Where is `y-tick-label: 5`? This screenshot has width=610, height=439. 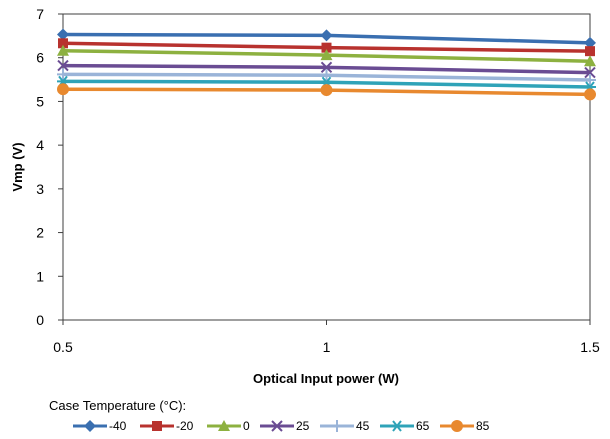 y-tick-label: 5 is located at coordinates (40, 101).